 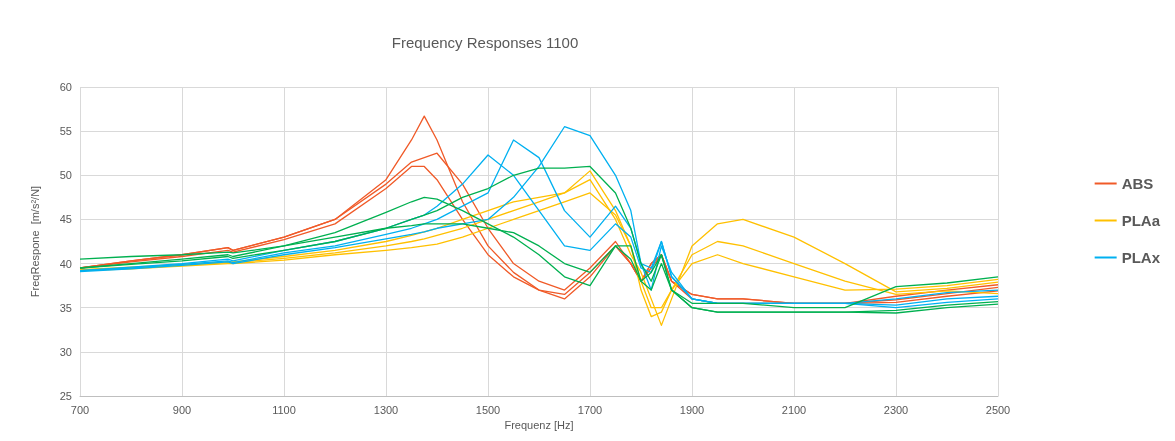 What do you see at coordinates (182, 409) in the screenshot?
I see `x-tick-label: 900` at bounding box center [182, 409].